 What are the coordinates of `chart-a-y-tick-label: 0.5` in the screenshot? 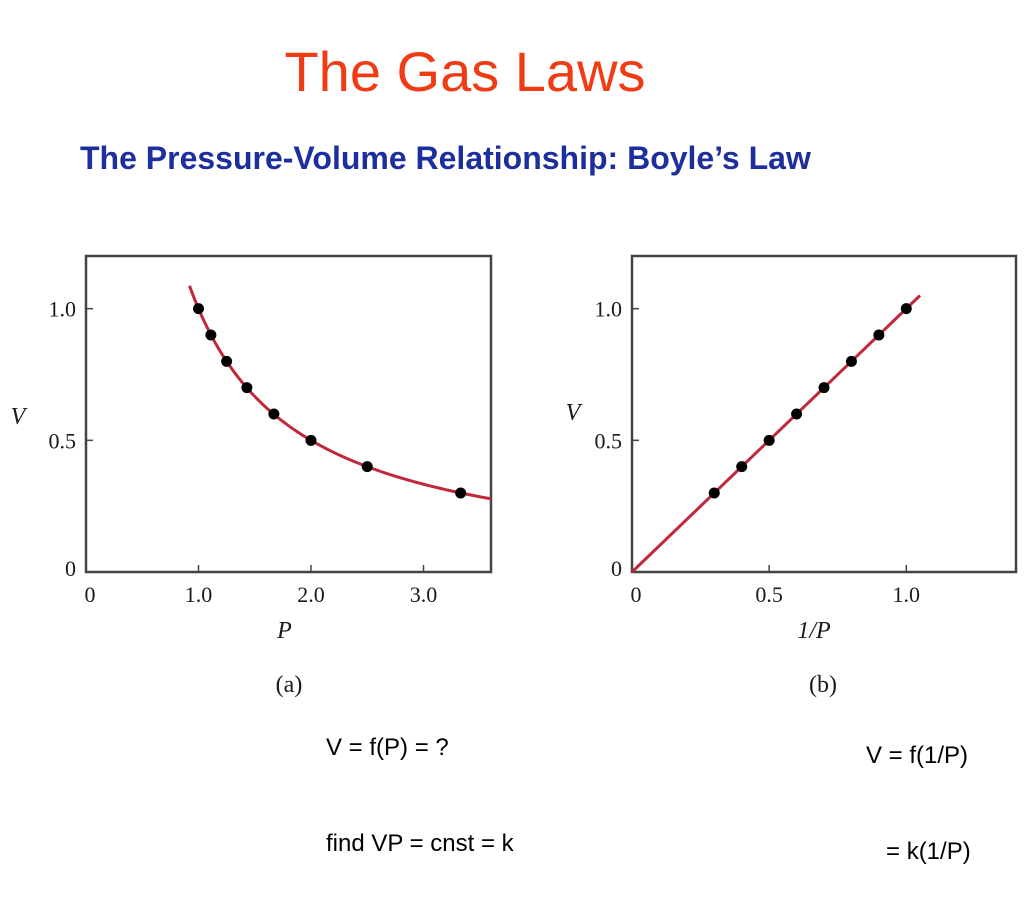 It's located at (63, 440).